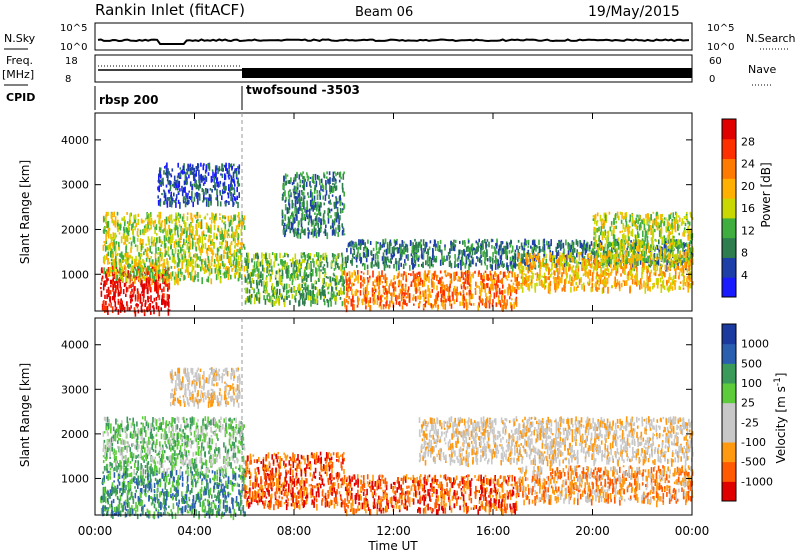 The height and width of the screenshot is (554, 800). Describe the element at coordinates (19, 60) in the screenshot. I see `freq-label: Freq.` at that location.